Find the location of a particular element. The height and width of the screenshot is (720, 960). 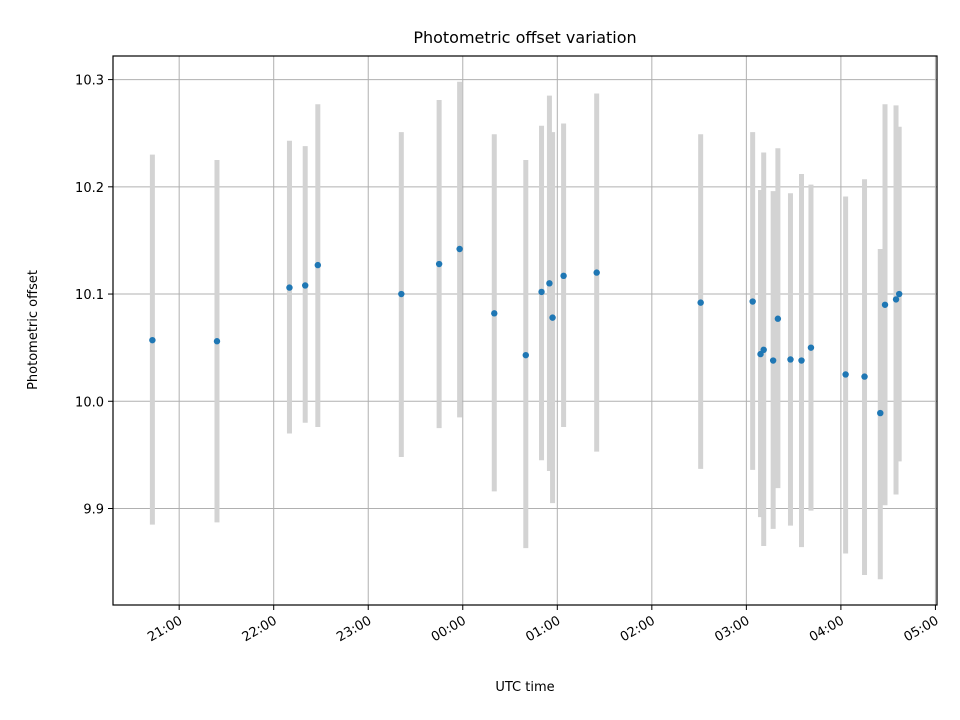

x-axis-label: UTC time is located at coordinates (524, 687).